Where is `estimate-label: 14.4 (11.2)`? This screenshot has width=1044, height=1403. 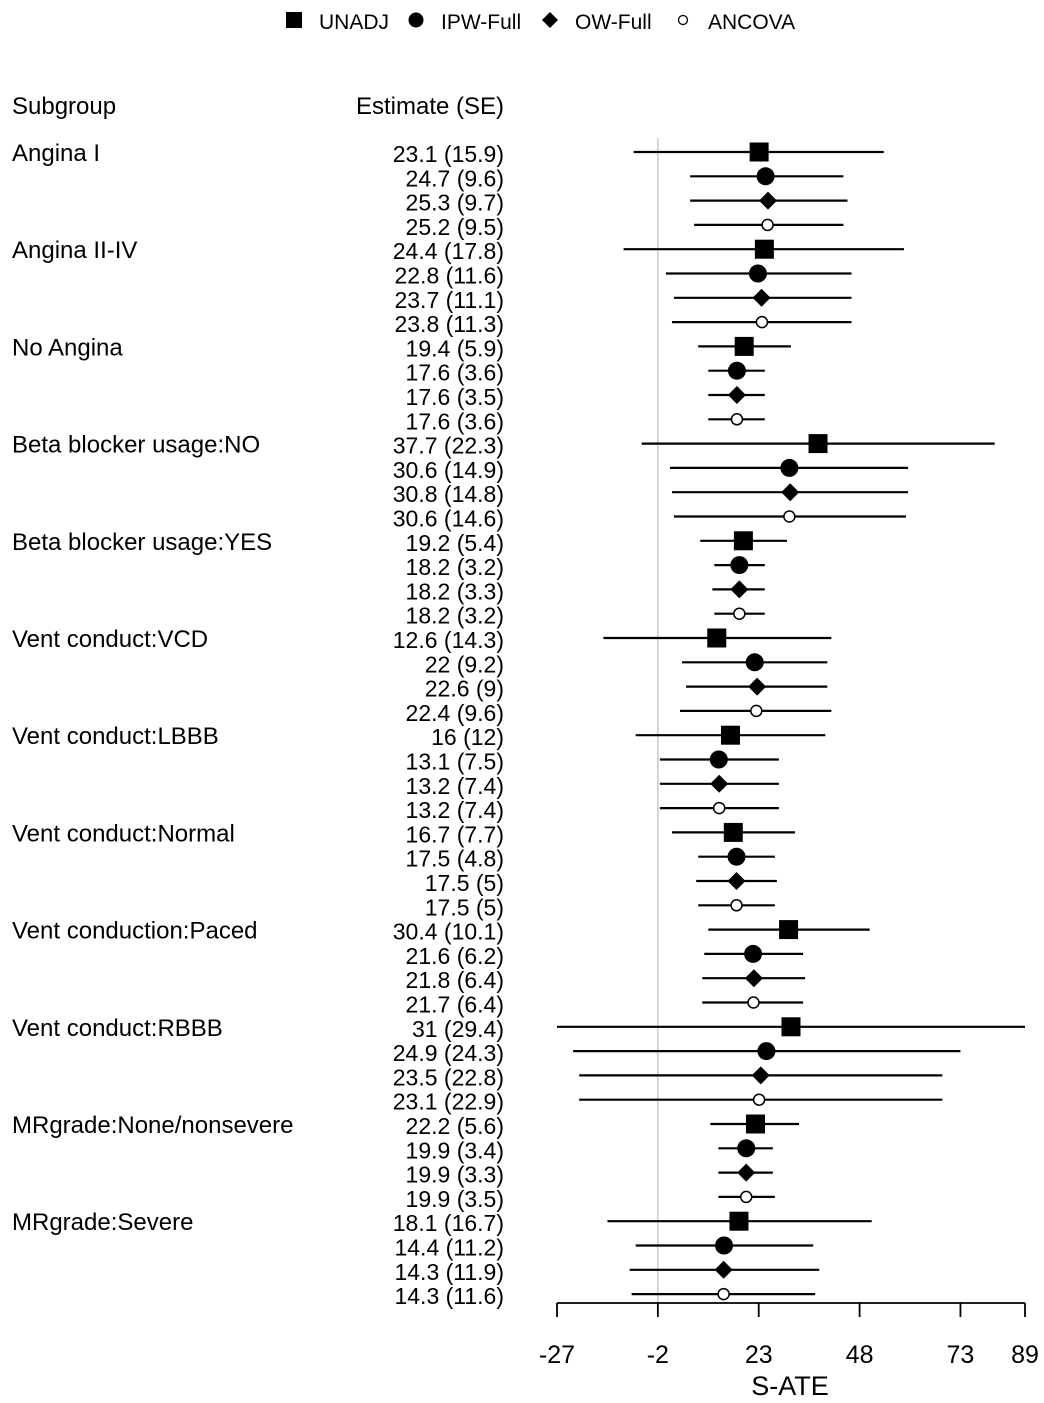 estimate-label: 14.4 (11.2) is located at coordinates (449, 1248).